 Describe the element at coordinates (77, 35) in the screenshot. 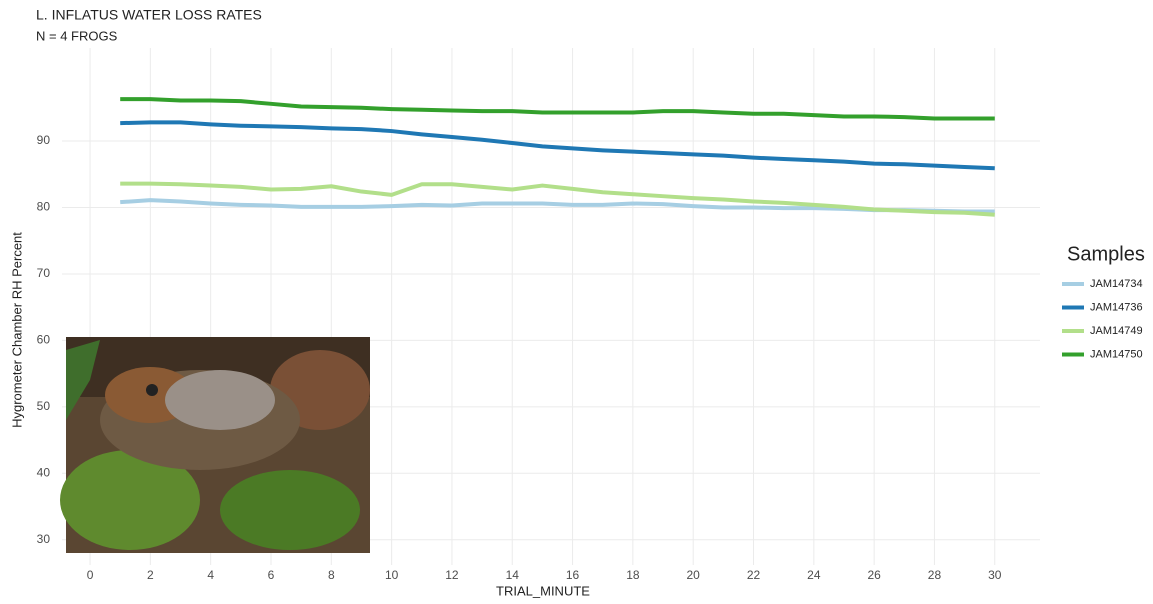

I see `chart-subtitle: N = 4 FROGS` at that location.